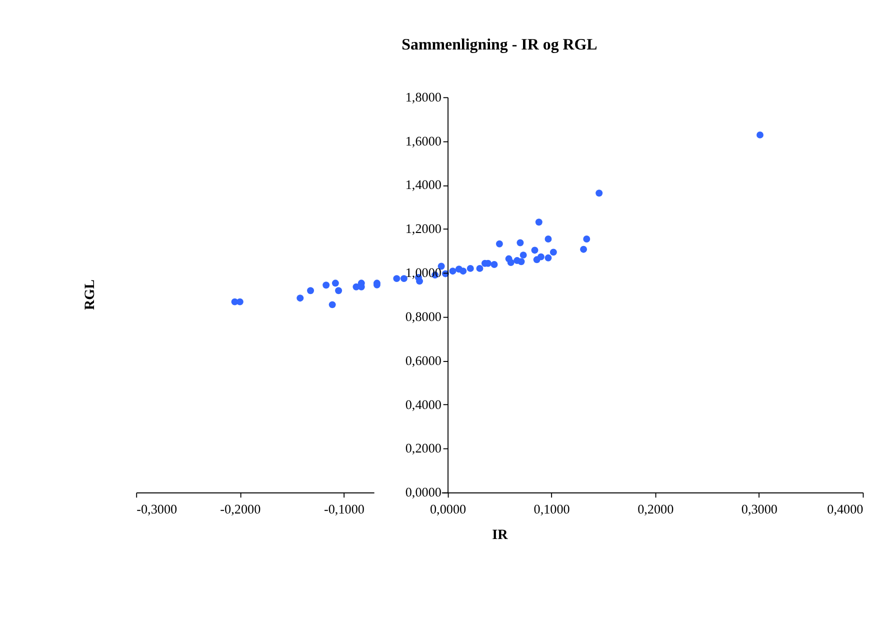  Describe the element at coordinates (423, 140) in the screenshot. I see `y-tick-label: 1,6000` at that location.